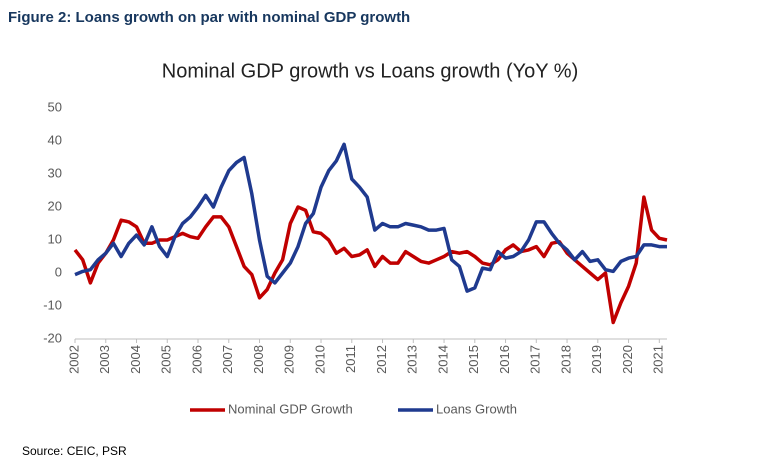 This screenshot has height=467, width=774. I want to click on x-tick-label: 2014, so click(442, 359).